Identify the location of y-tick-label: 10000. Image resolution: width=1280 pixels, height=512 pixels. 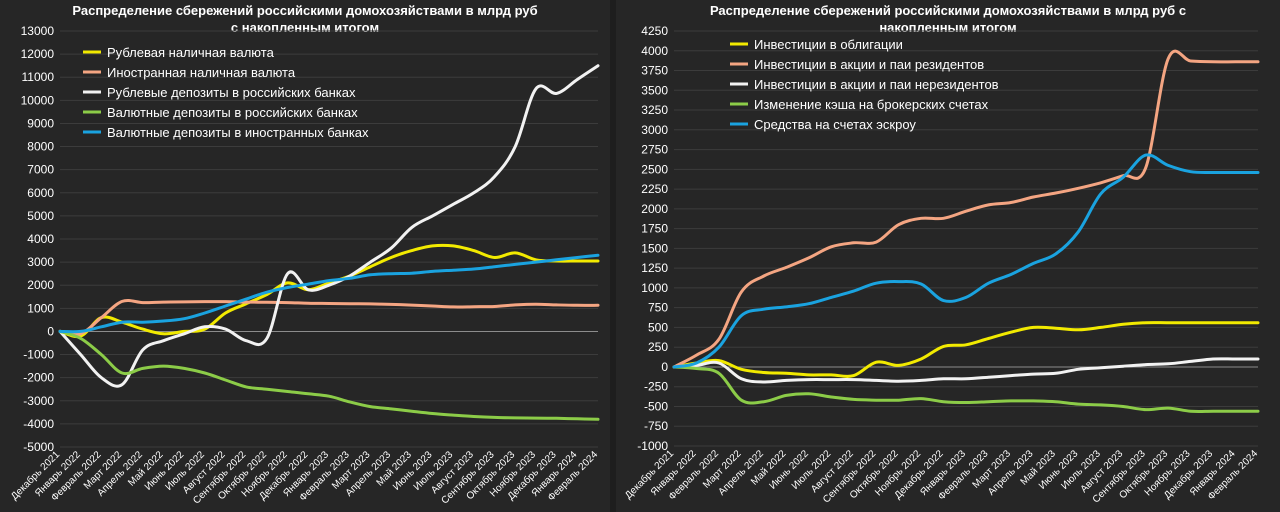
(38, 100).